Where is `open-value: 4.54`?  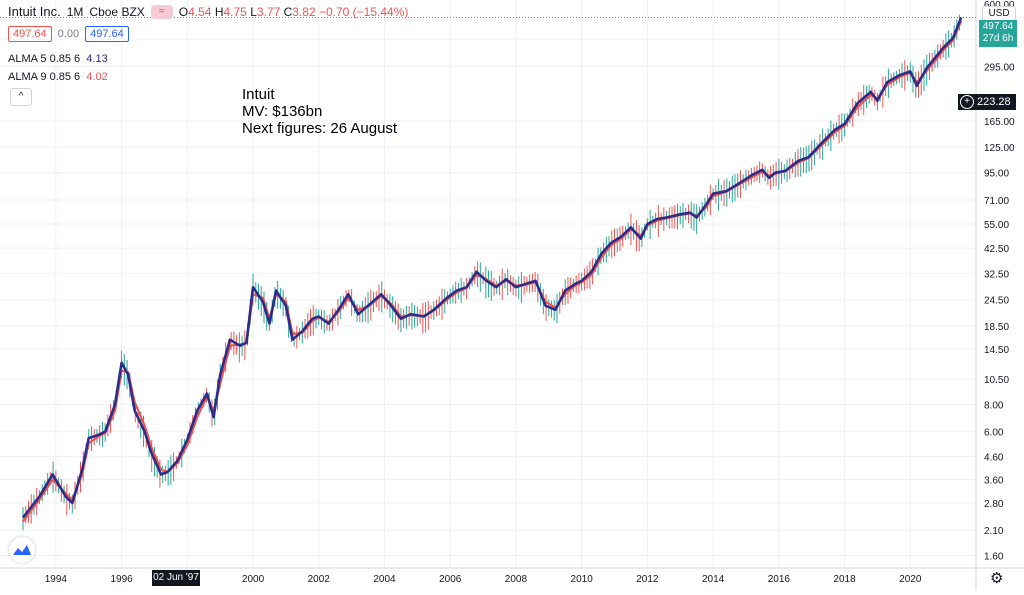 open-value: 4.54 is located at coordinates (200, 11).